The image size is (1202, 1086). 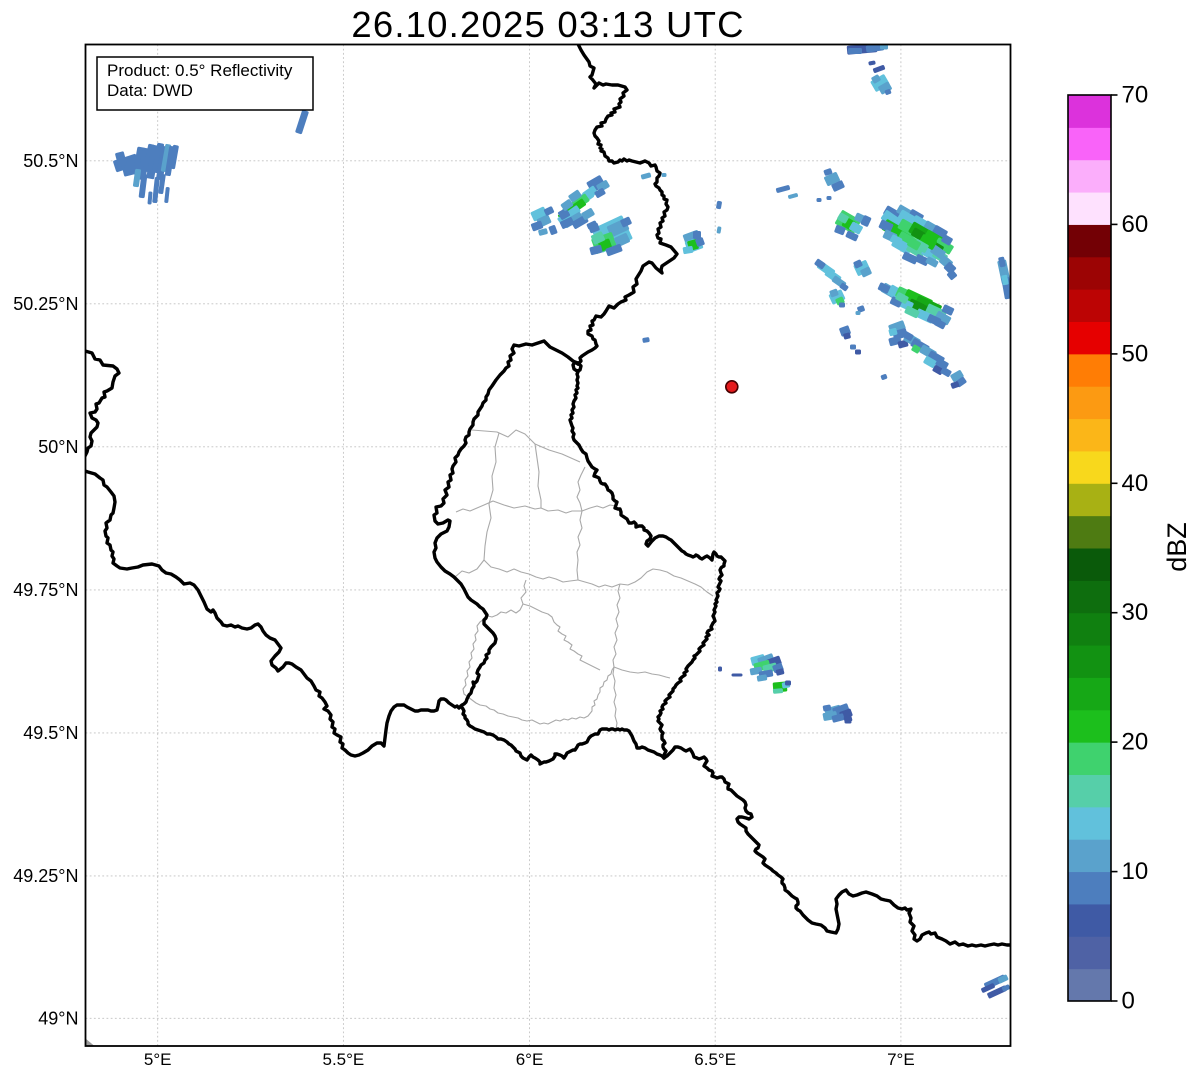 What do you see at coordinates (1128, 1001) in the screenshot?
I see `svg-text: 0` at bounding box center [1128, 1001].